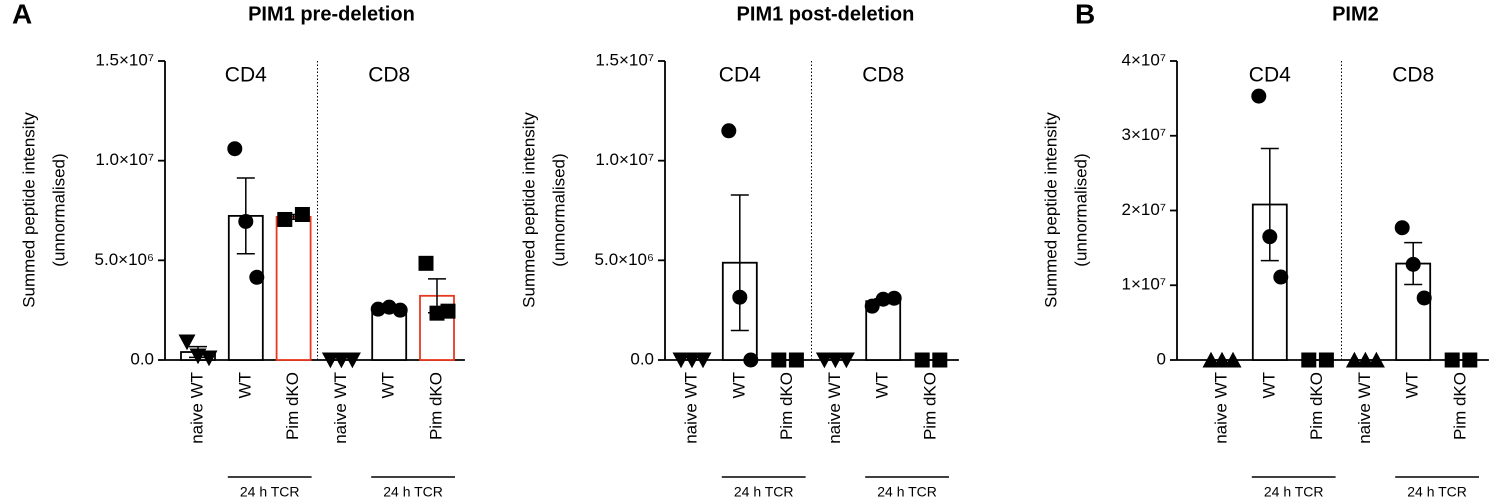 The image size is (1500, 502). Describe the element at coordinates (1144, 209) in the screenshot. I see `y-tick-label: 2×10⁷` at that location.